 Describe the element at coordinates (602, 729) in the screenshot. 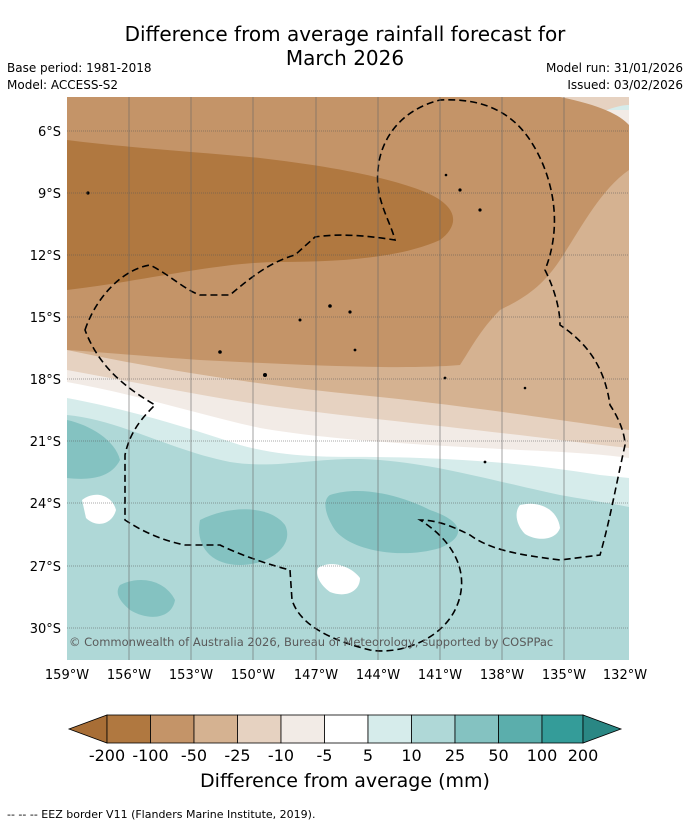

I see `colorbar-extend-high` at that location.